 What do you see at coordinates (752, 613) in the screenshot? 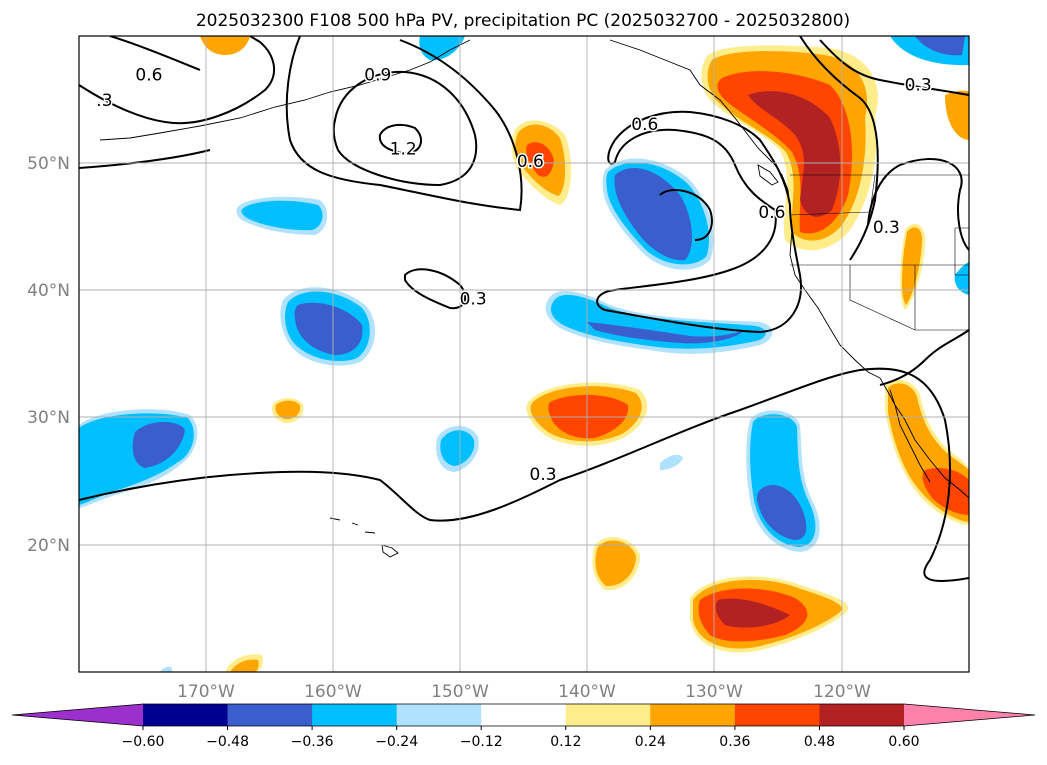
I see `precip-area-15n-darkred` at bounding box center [752, 613].